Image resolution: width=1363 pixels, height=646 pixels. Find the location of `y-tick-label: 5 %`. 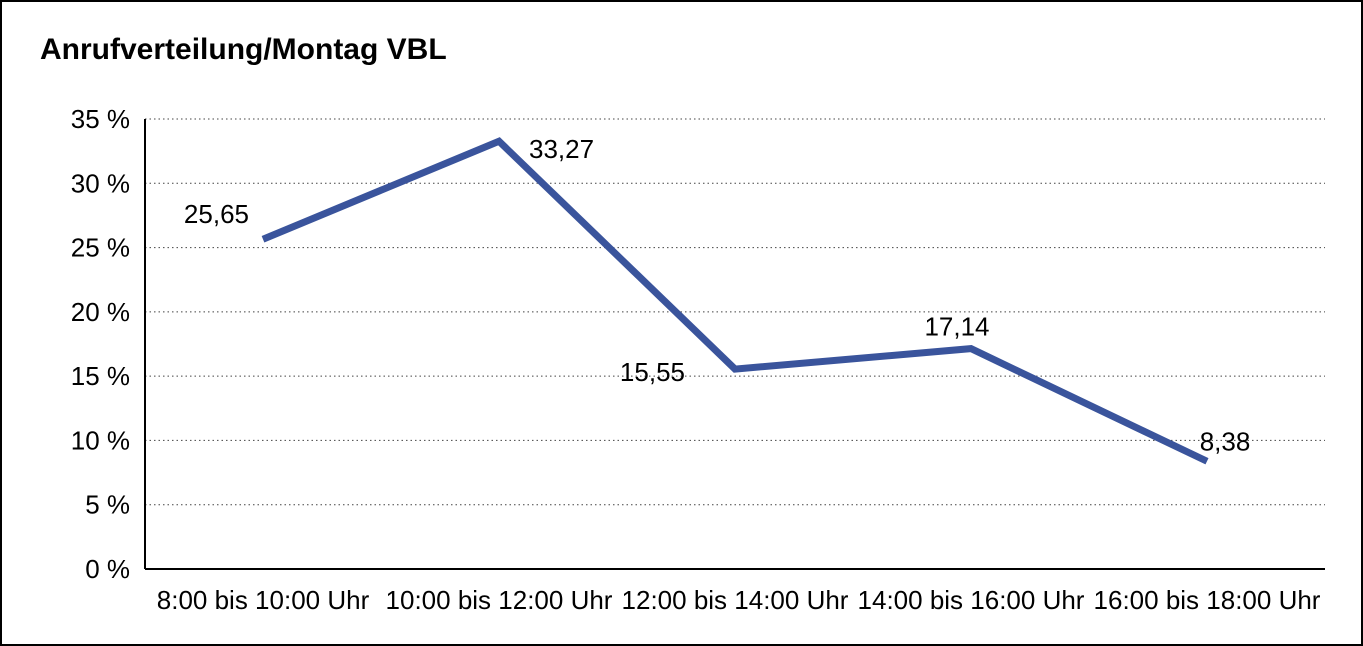

y-tick-label: 5 % is located at coordinates (107, 505).